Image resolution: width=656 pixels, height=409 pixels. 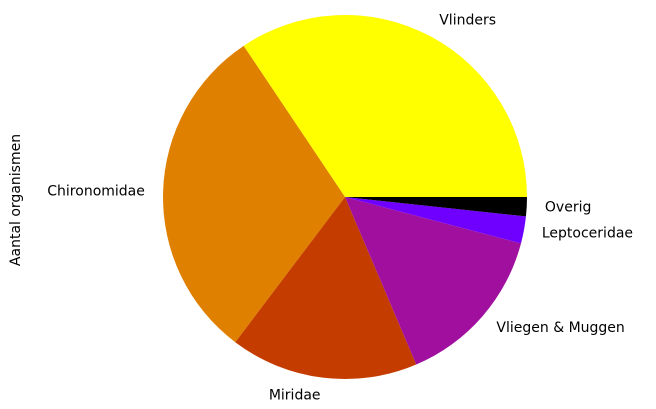 I want to click on slice-label: Leptoceridae, so click(x=587, y=233).